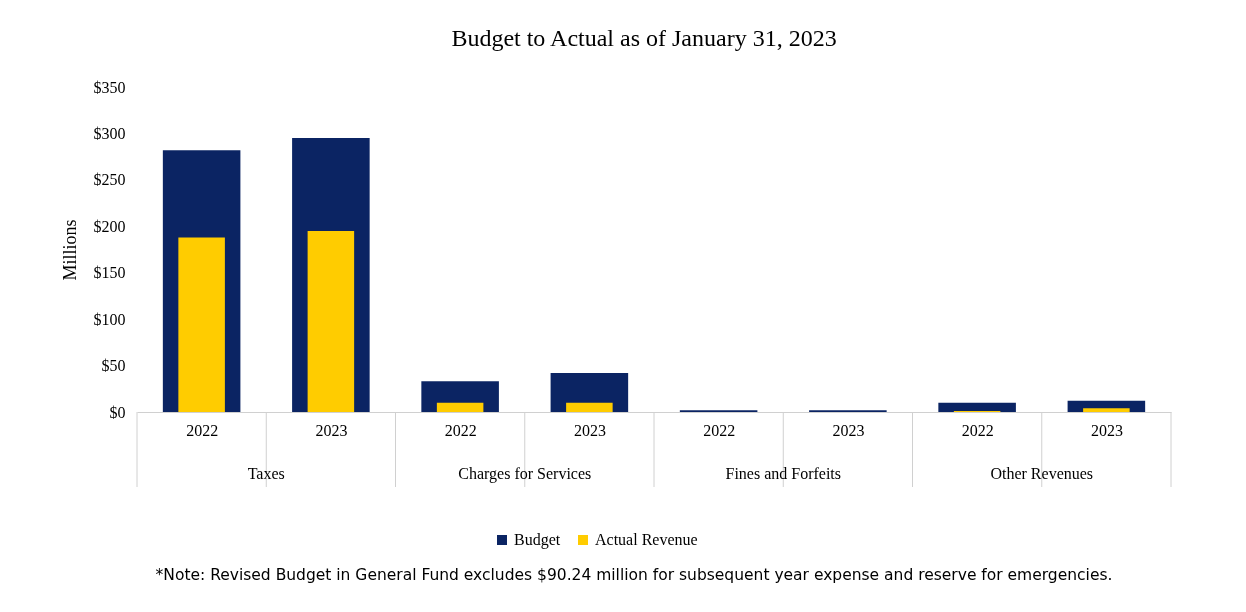  What do you see at coordinates (117, 412) in the screenshot?
I see `y-tick-label: $0` at bounding box center [117, 412].